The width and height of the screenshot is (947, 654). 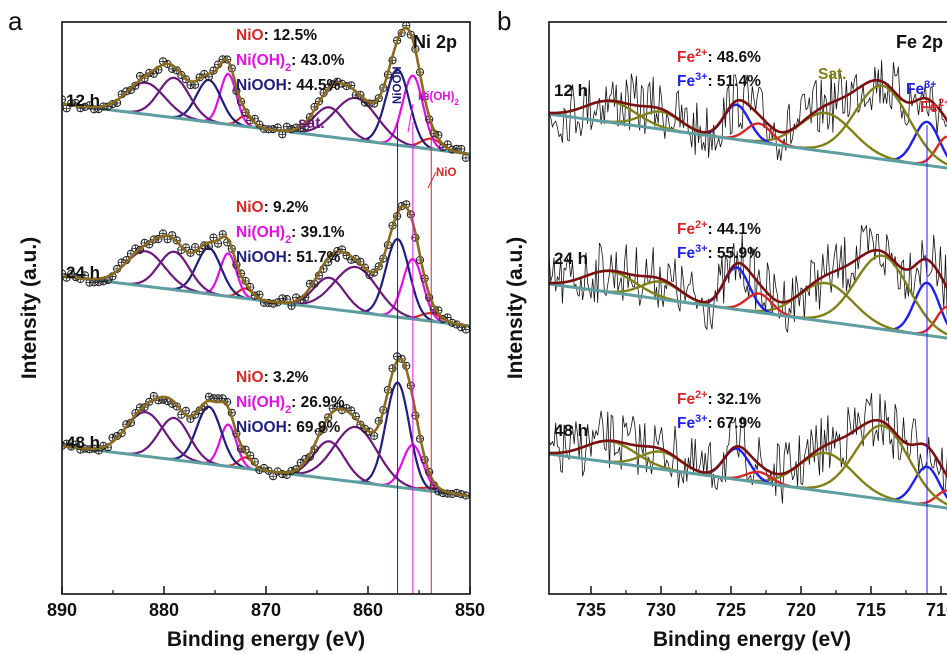 I want to click on annotation-fe2: Fe2+, so click(x=933, y=106).